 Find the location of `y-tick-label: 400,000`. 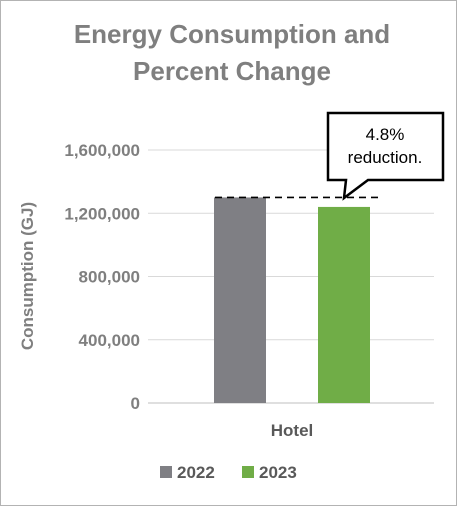

y-tick-label: 400,000 is located at coordinates (109, 340).